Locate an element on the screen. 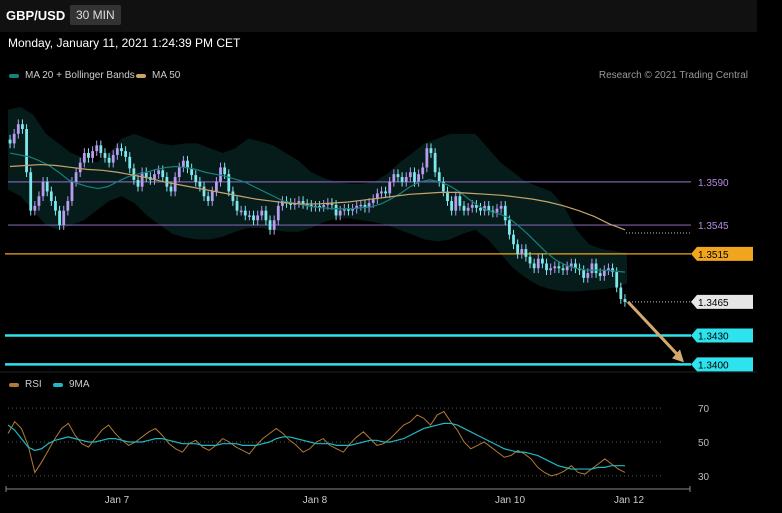  legend-swatch-rsi is located at coordinates (14, 385).